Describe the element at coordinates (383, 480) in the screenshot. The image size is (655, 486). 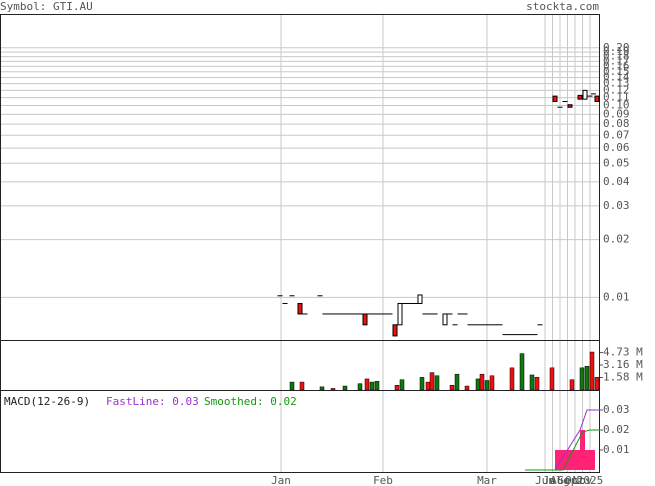
I see `x-tick-label: Feb` at that location.